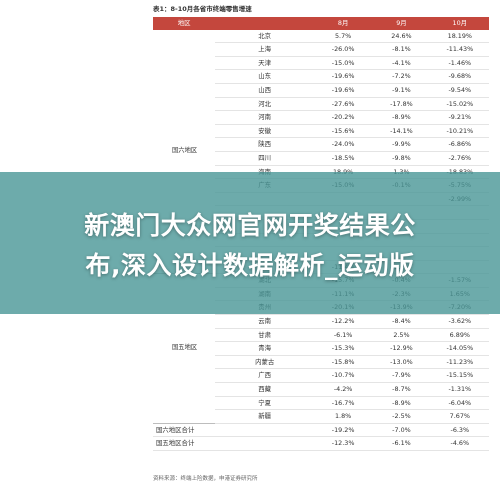  I want to click on sep-value-cell: -17.8%, so click(401, 104).